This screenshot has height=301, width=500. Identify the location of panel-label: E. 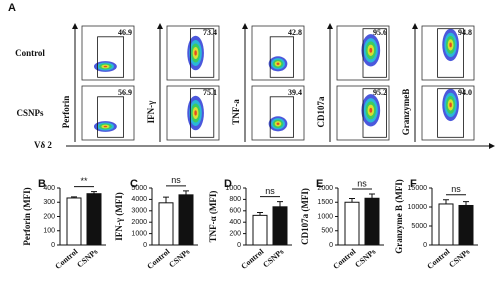
(319, 184).